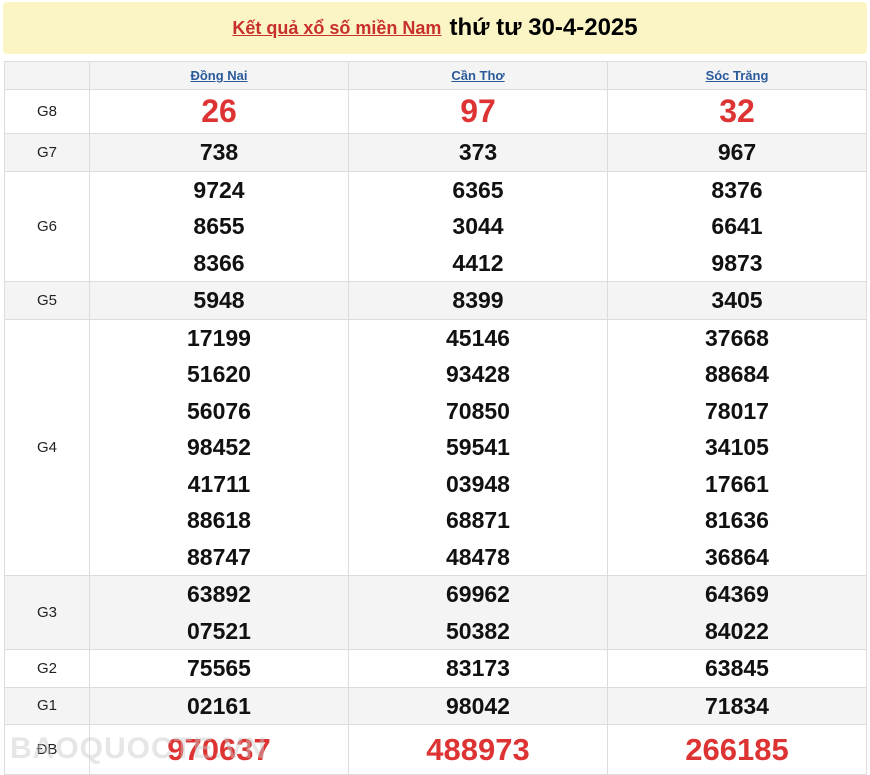 The image size is (870, 775). I want to click on prize-number: 68871, so click(478, 520).